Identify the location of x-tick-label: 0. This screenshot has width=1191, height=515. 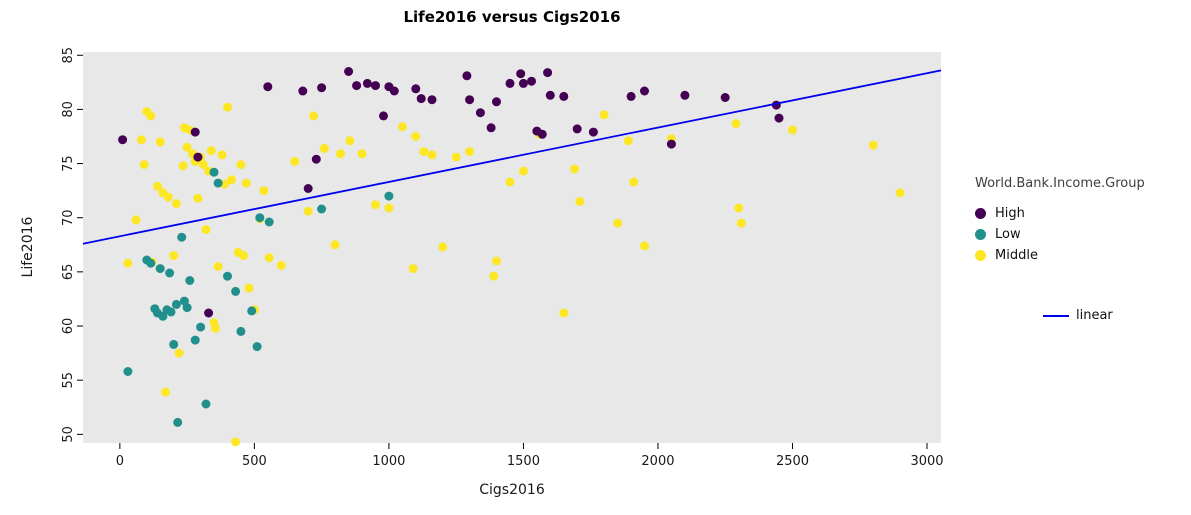
(120, 461).